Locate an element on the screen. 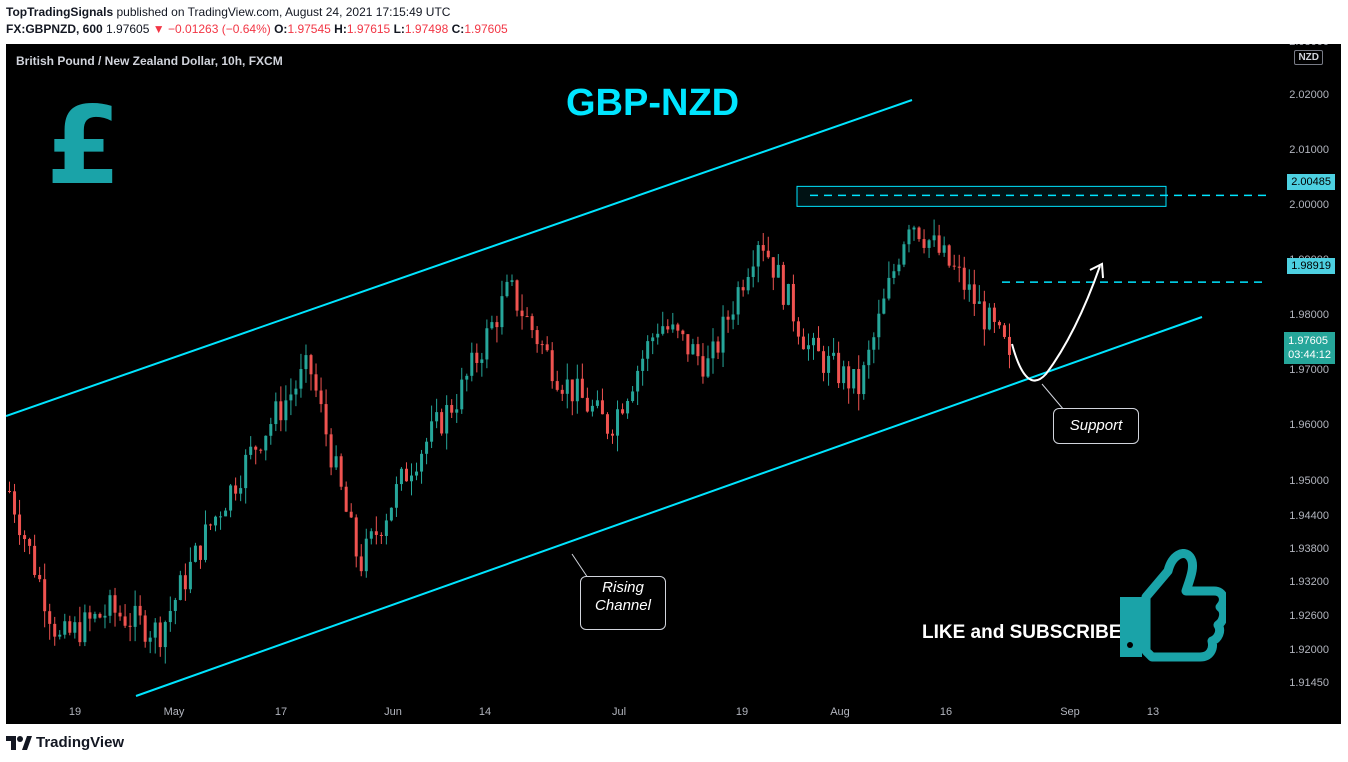 Image resolution: width=1348 pixels, height=762 pixels. price-tick-label: 1.92600 is located at coordinates (1309, 616).